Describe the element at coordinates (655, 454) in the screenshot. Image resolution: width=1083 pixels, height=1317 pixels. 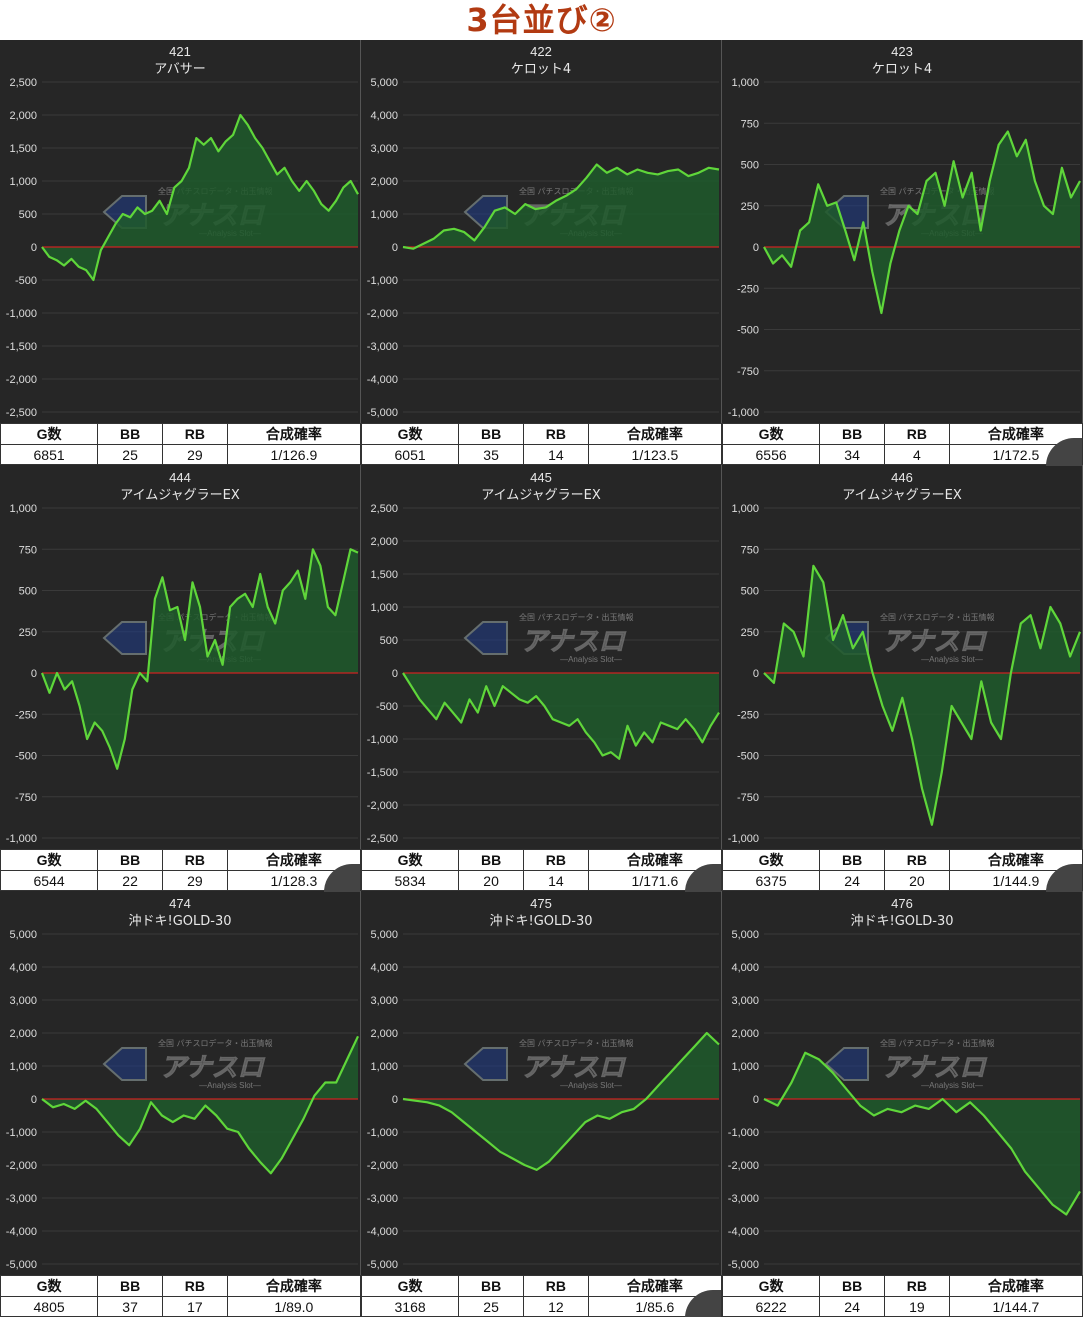
I see `combined-rate: 1/123.5` at that location.